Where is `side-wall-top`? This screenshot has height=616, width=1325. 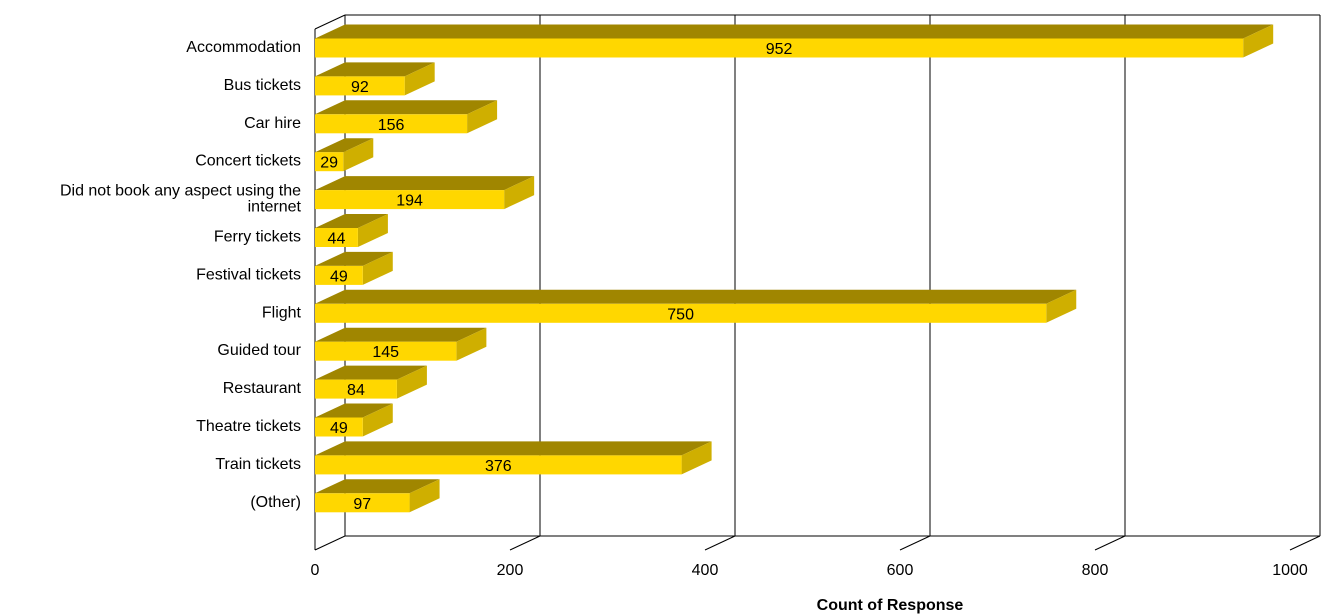 side-wall-top is located at coordinates (330, 22).